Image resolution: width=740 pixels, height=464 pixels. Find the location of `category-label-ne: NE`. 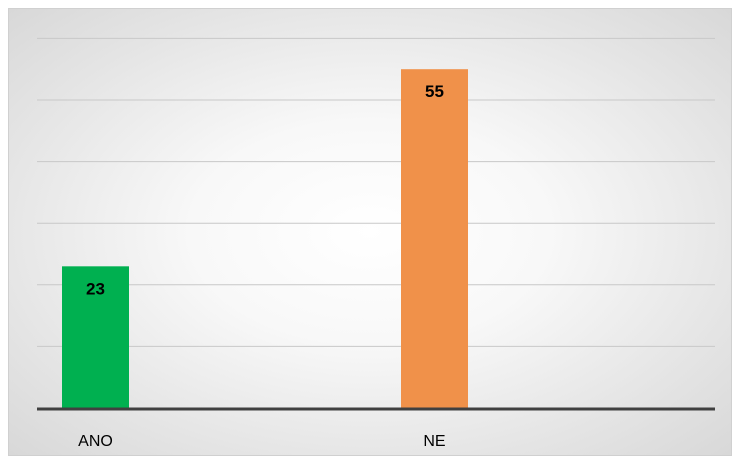

category-label-ne: NE is located at coordinates (434, 441).